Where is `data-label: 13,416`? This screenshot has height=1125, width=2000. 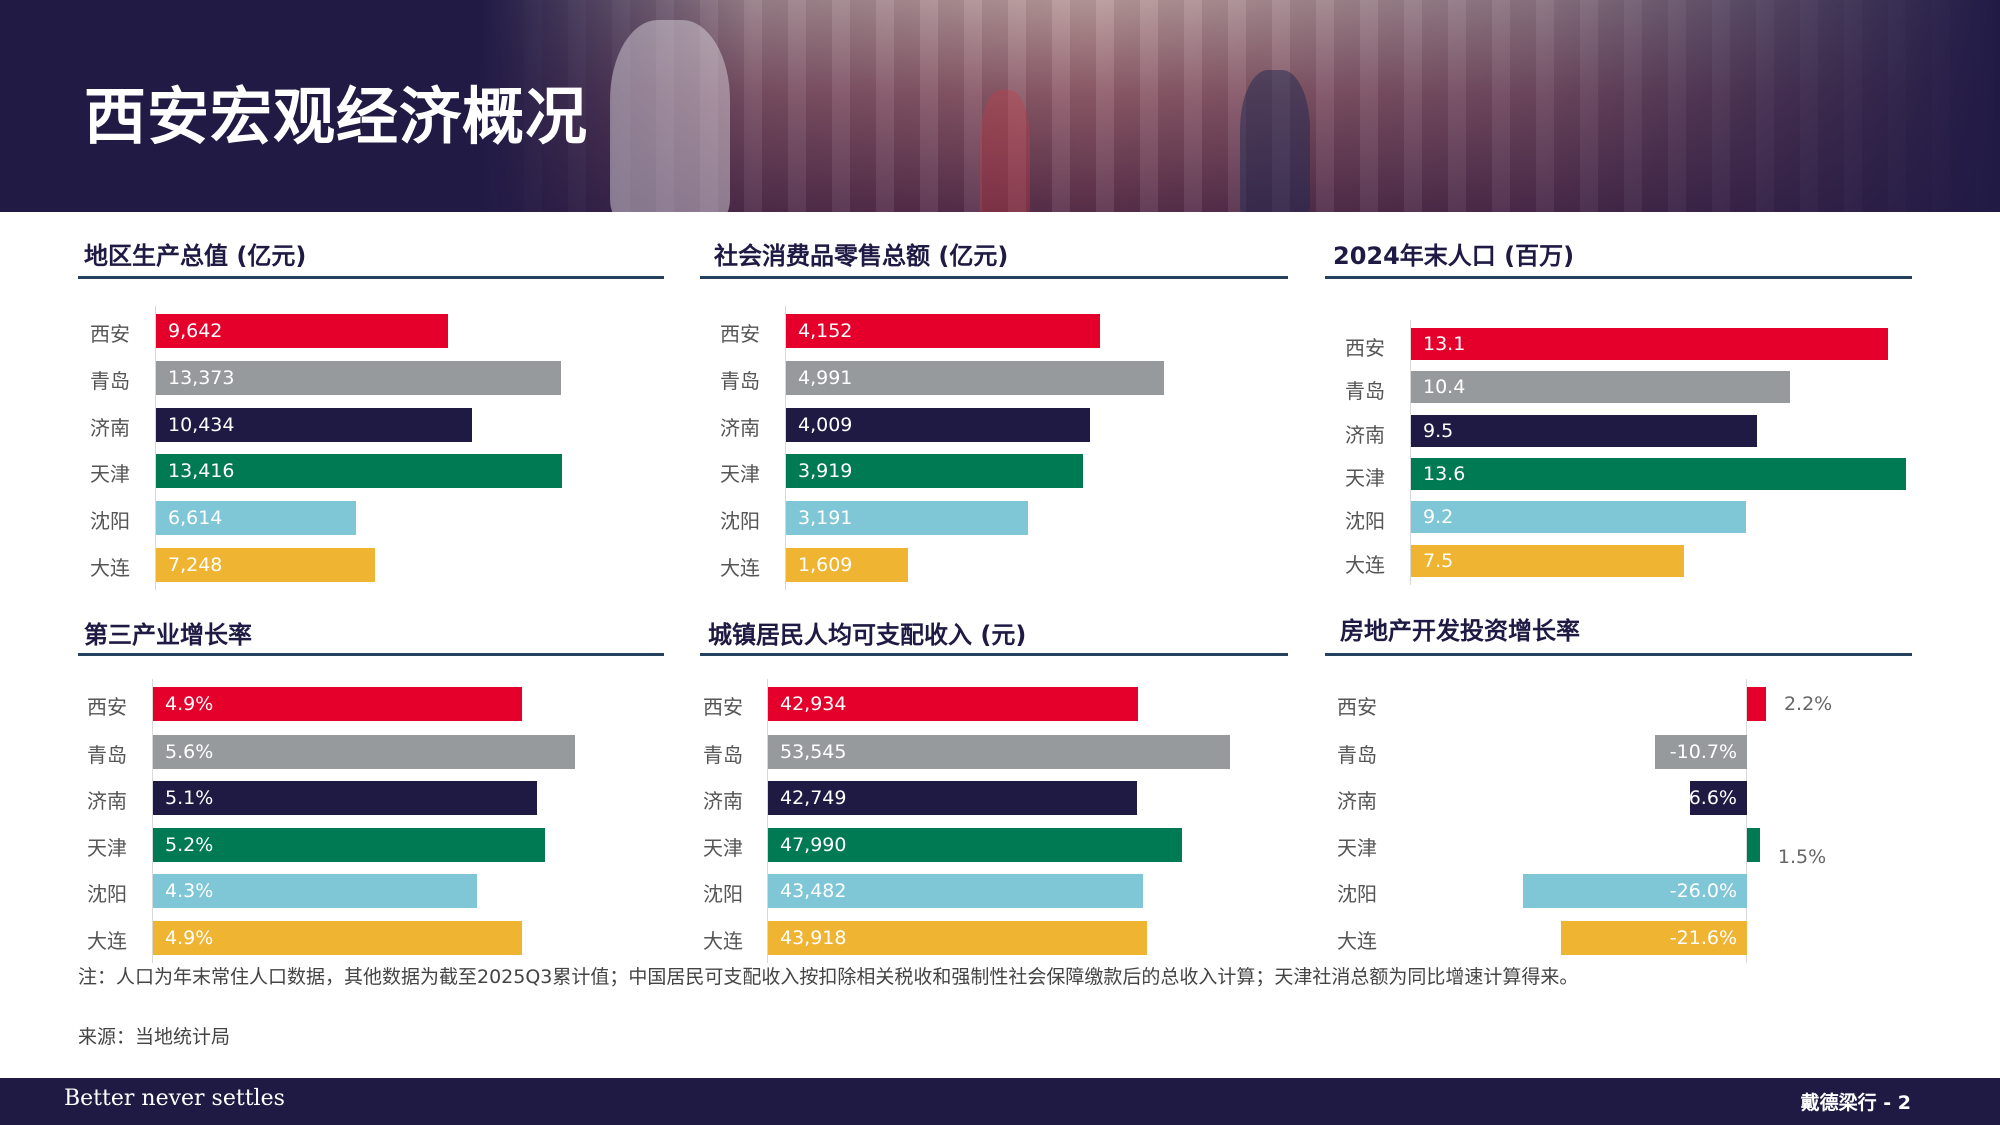 data-label: 13,416 is located at coordinates (201, 471).